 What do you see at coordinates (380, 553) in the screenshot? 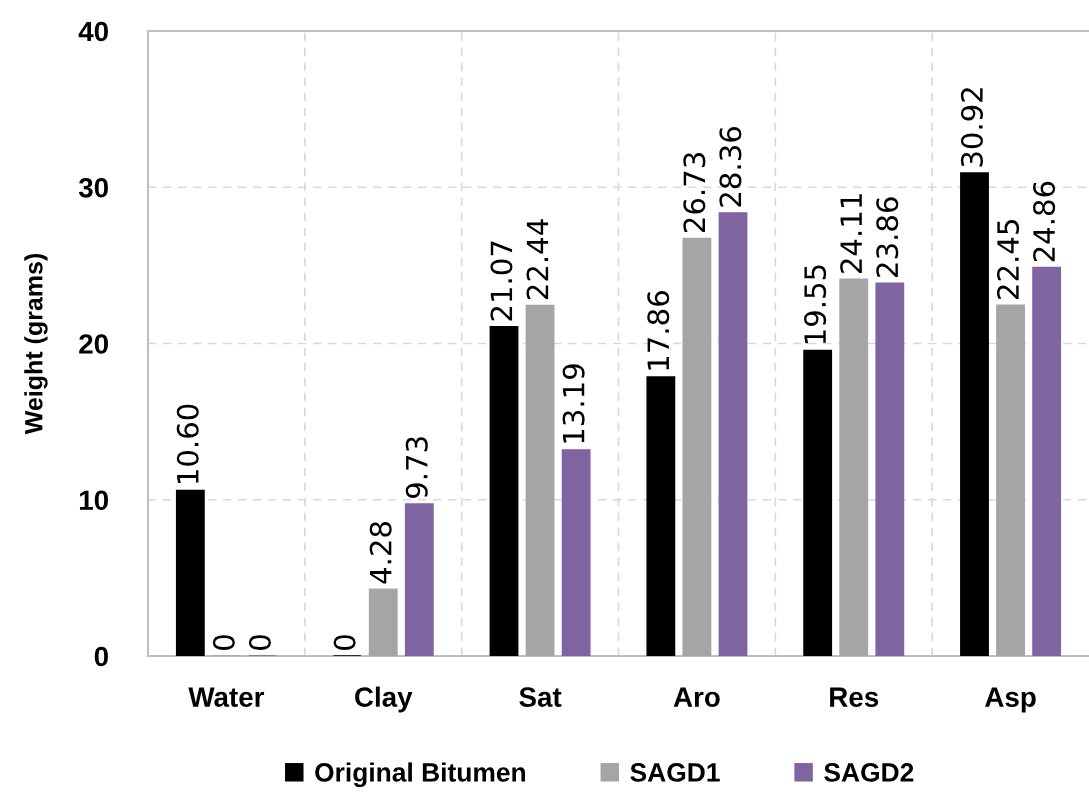
I see `data-label: 4.28` at bounding box center [380, 553].